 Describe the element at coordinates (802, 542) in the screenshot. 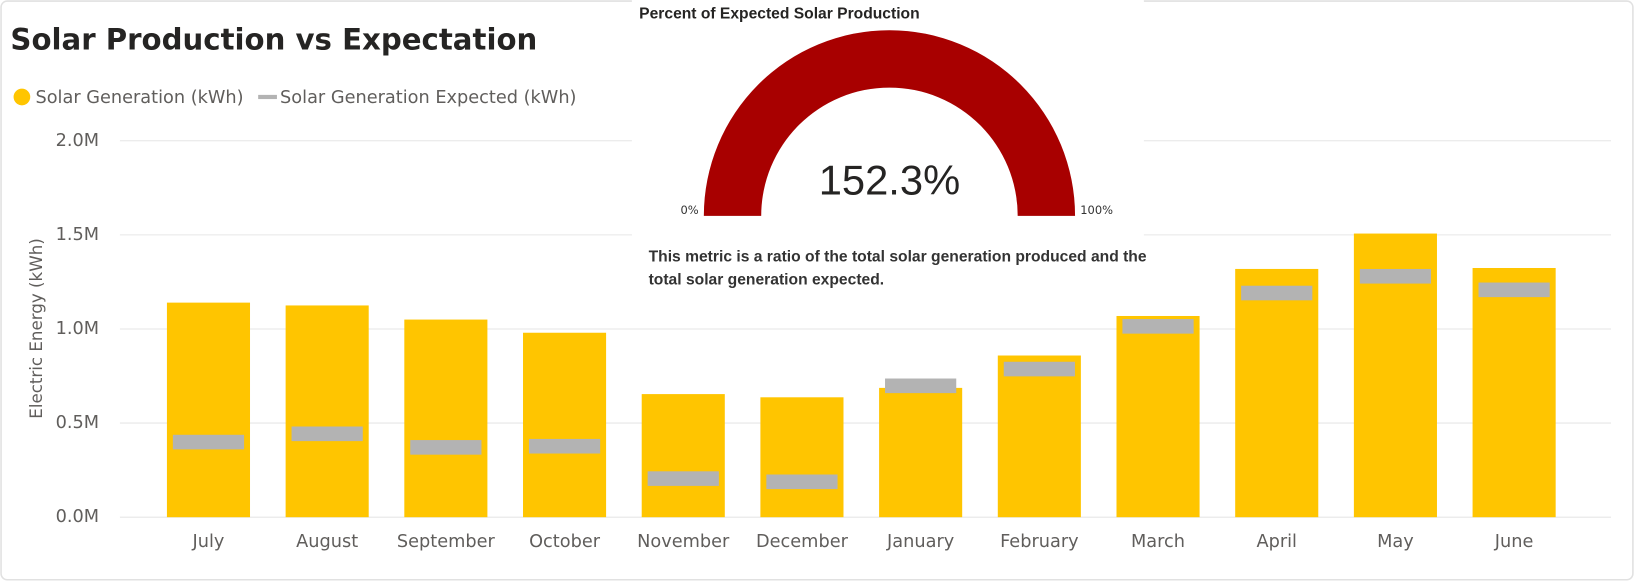

I see `x-tick-label: December` at that location.